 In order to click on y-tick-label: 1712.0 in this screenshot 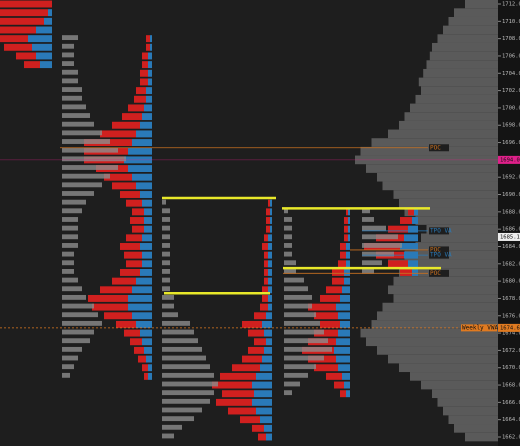, I will do `click(511, 5)`.